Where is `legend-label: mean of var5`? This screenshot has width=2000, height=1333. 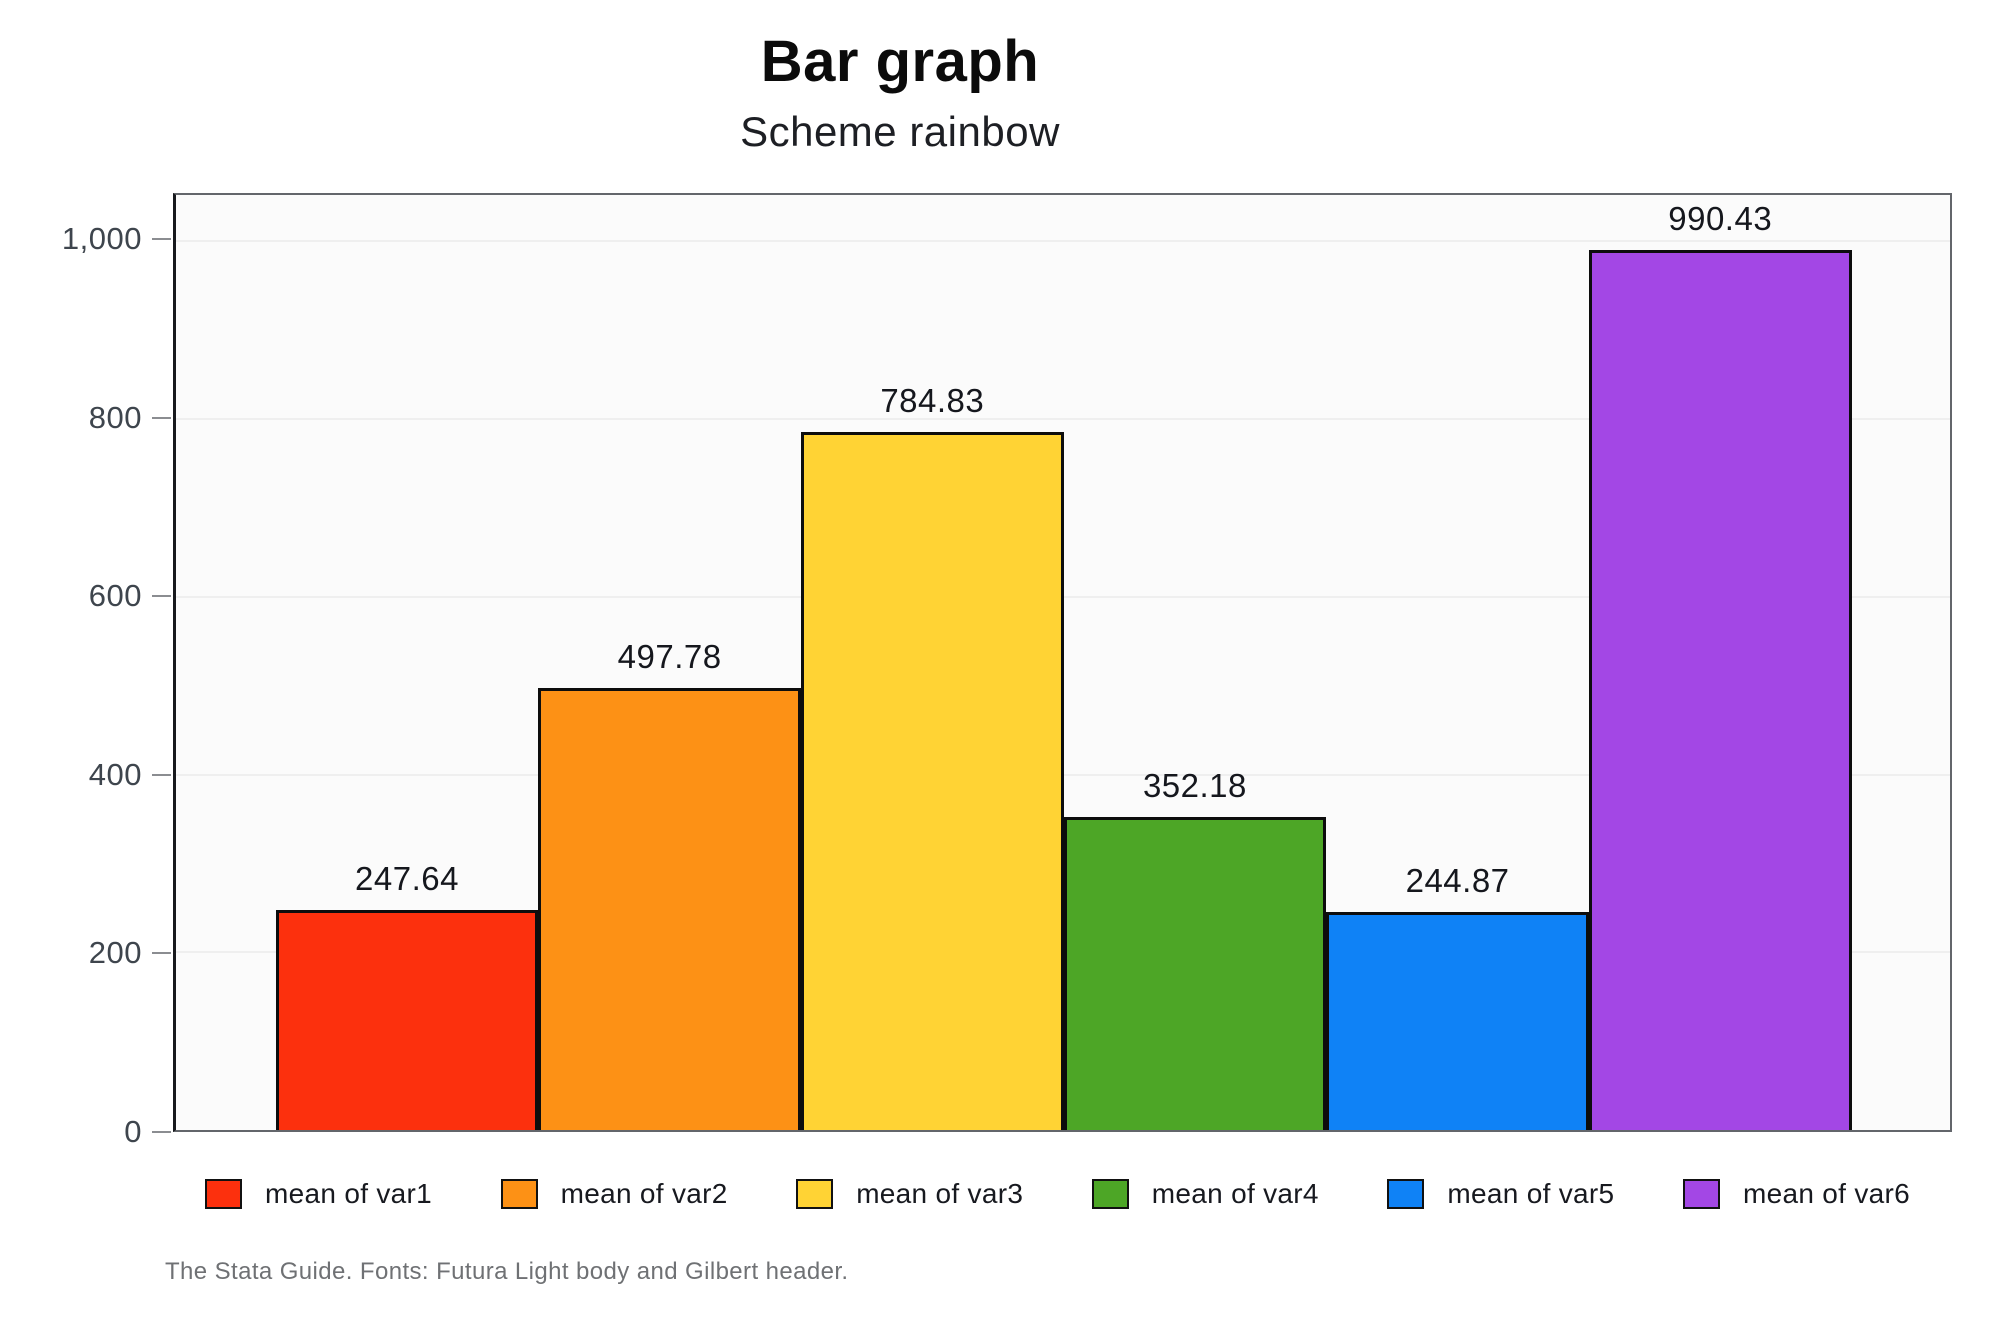
legend-label: mean of var5 is located at coordinates (1531, 1193).